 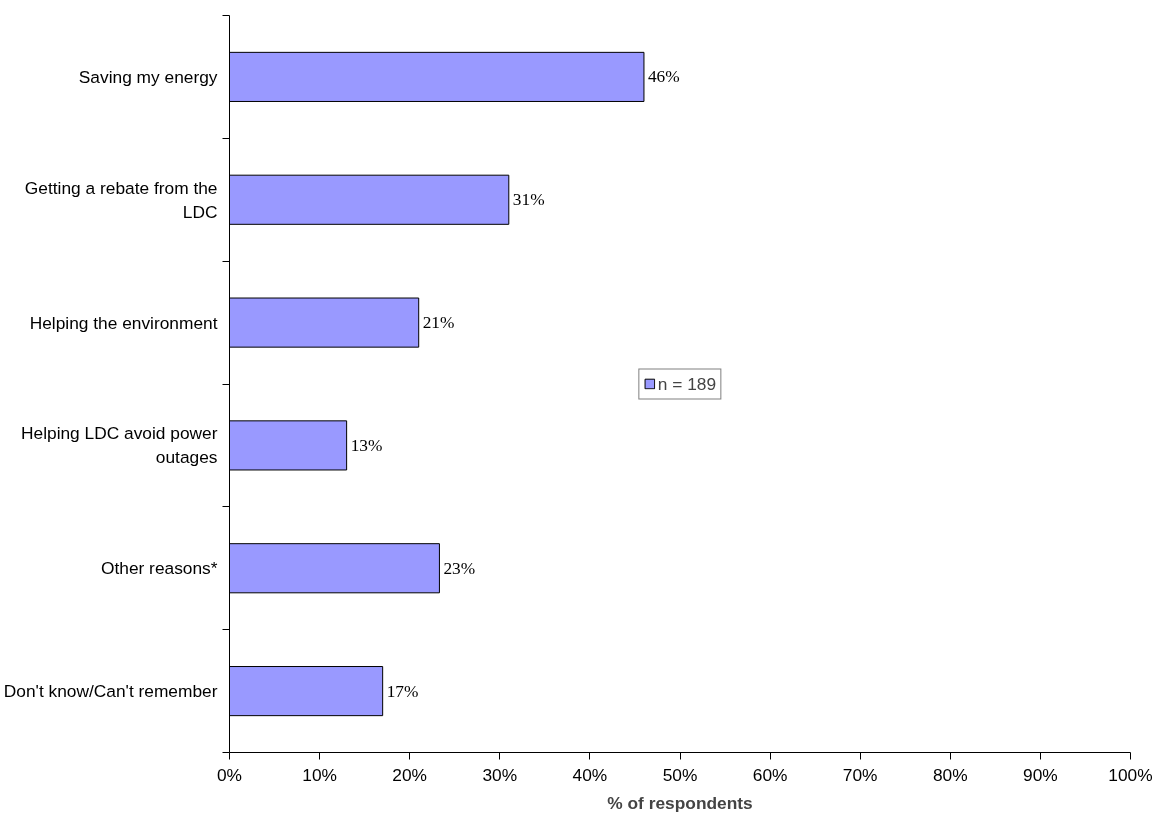 What do you see at coordinates (680, 802) in the screenshot?
I see `x-axis-title: % of respondents` at bounding box center [680, 802].